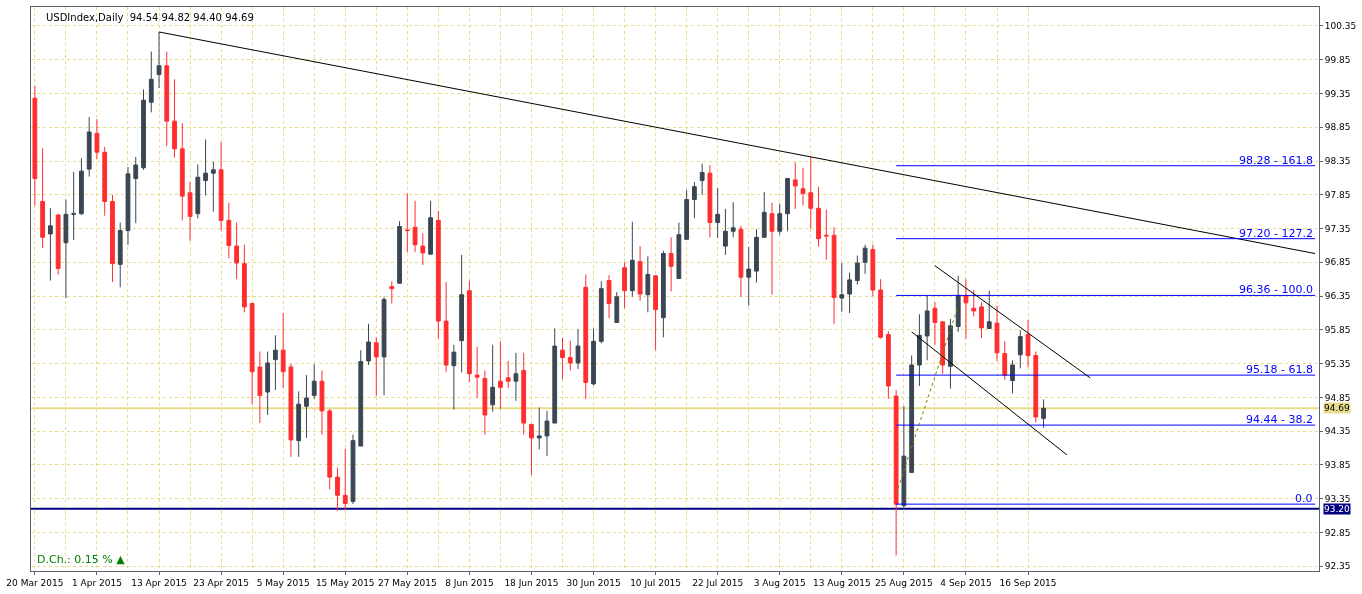 This screenshot has width=1362, height=594. I want to click on x-tick-label: 27 May 2015, so click(407, 582).